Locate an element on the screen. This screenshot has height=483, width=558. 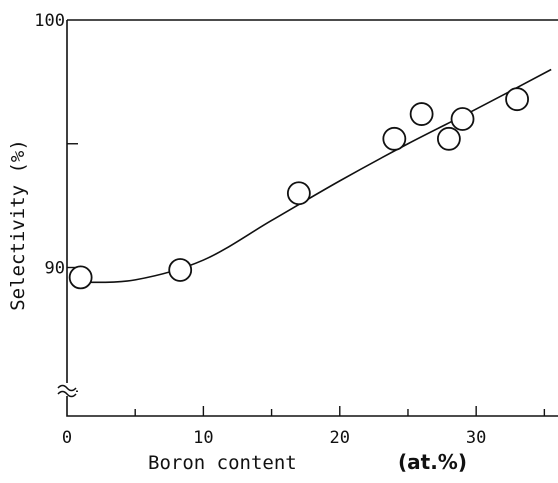
x-axis-title: Boron content is located at coordinates (222, 463).